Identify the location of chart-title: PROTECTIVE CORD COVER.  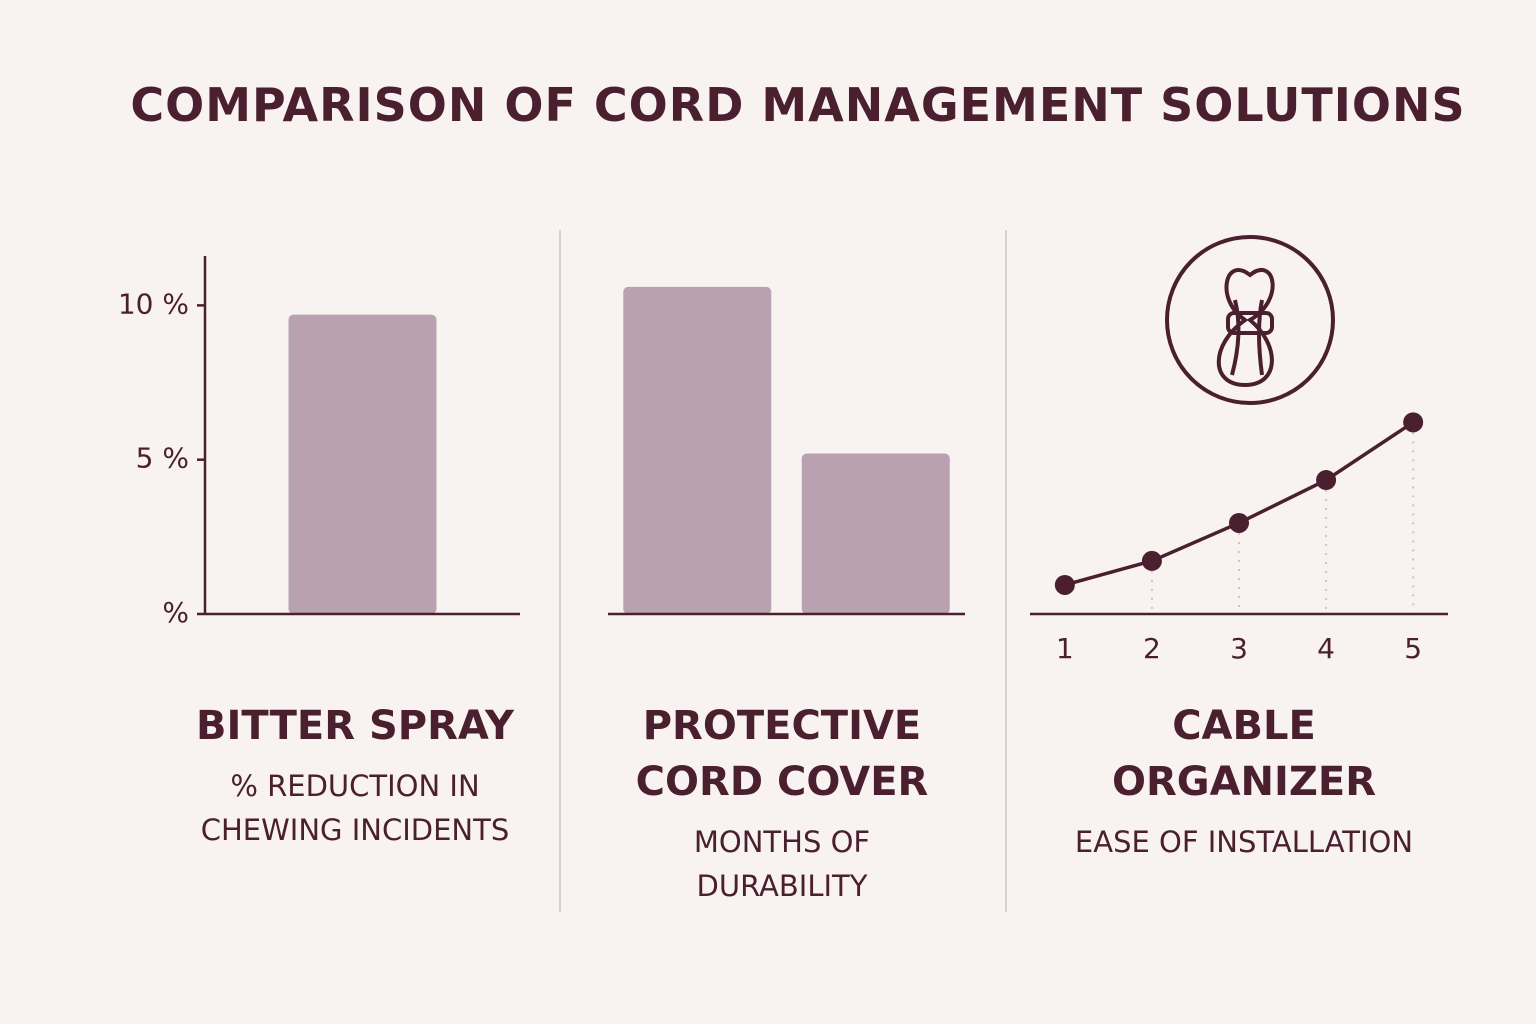
(782, 754).